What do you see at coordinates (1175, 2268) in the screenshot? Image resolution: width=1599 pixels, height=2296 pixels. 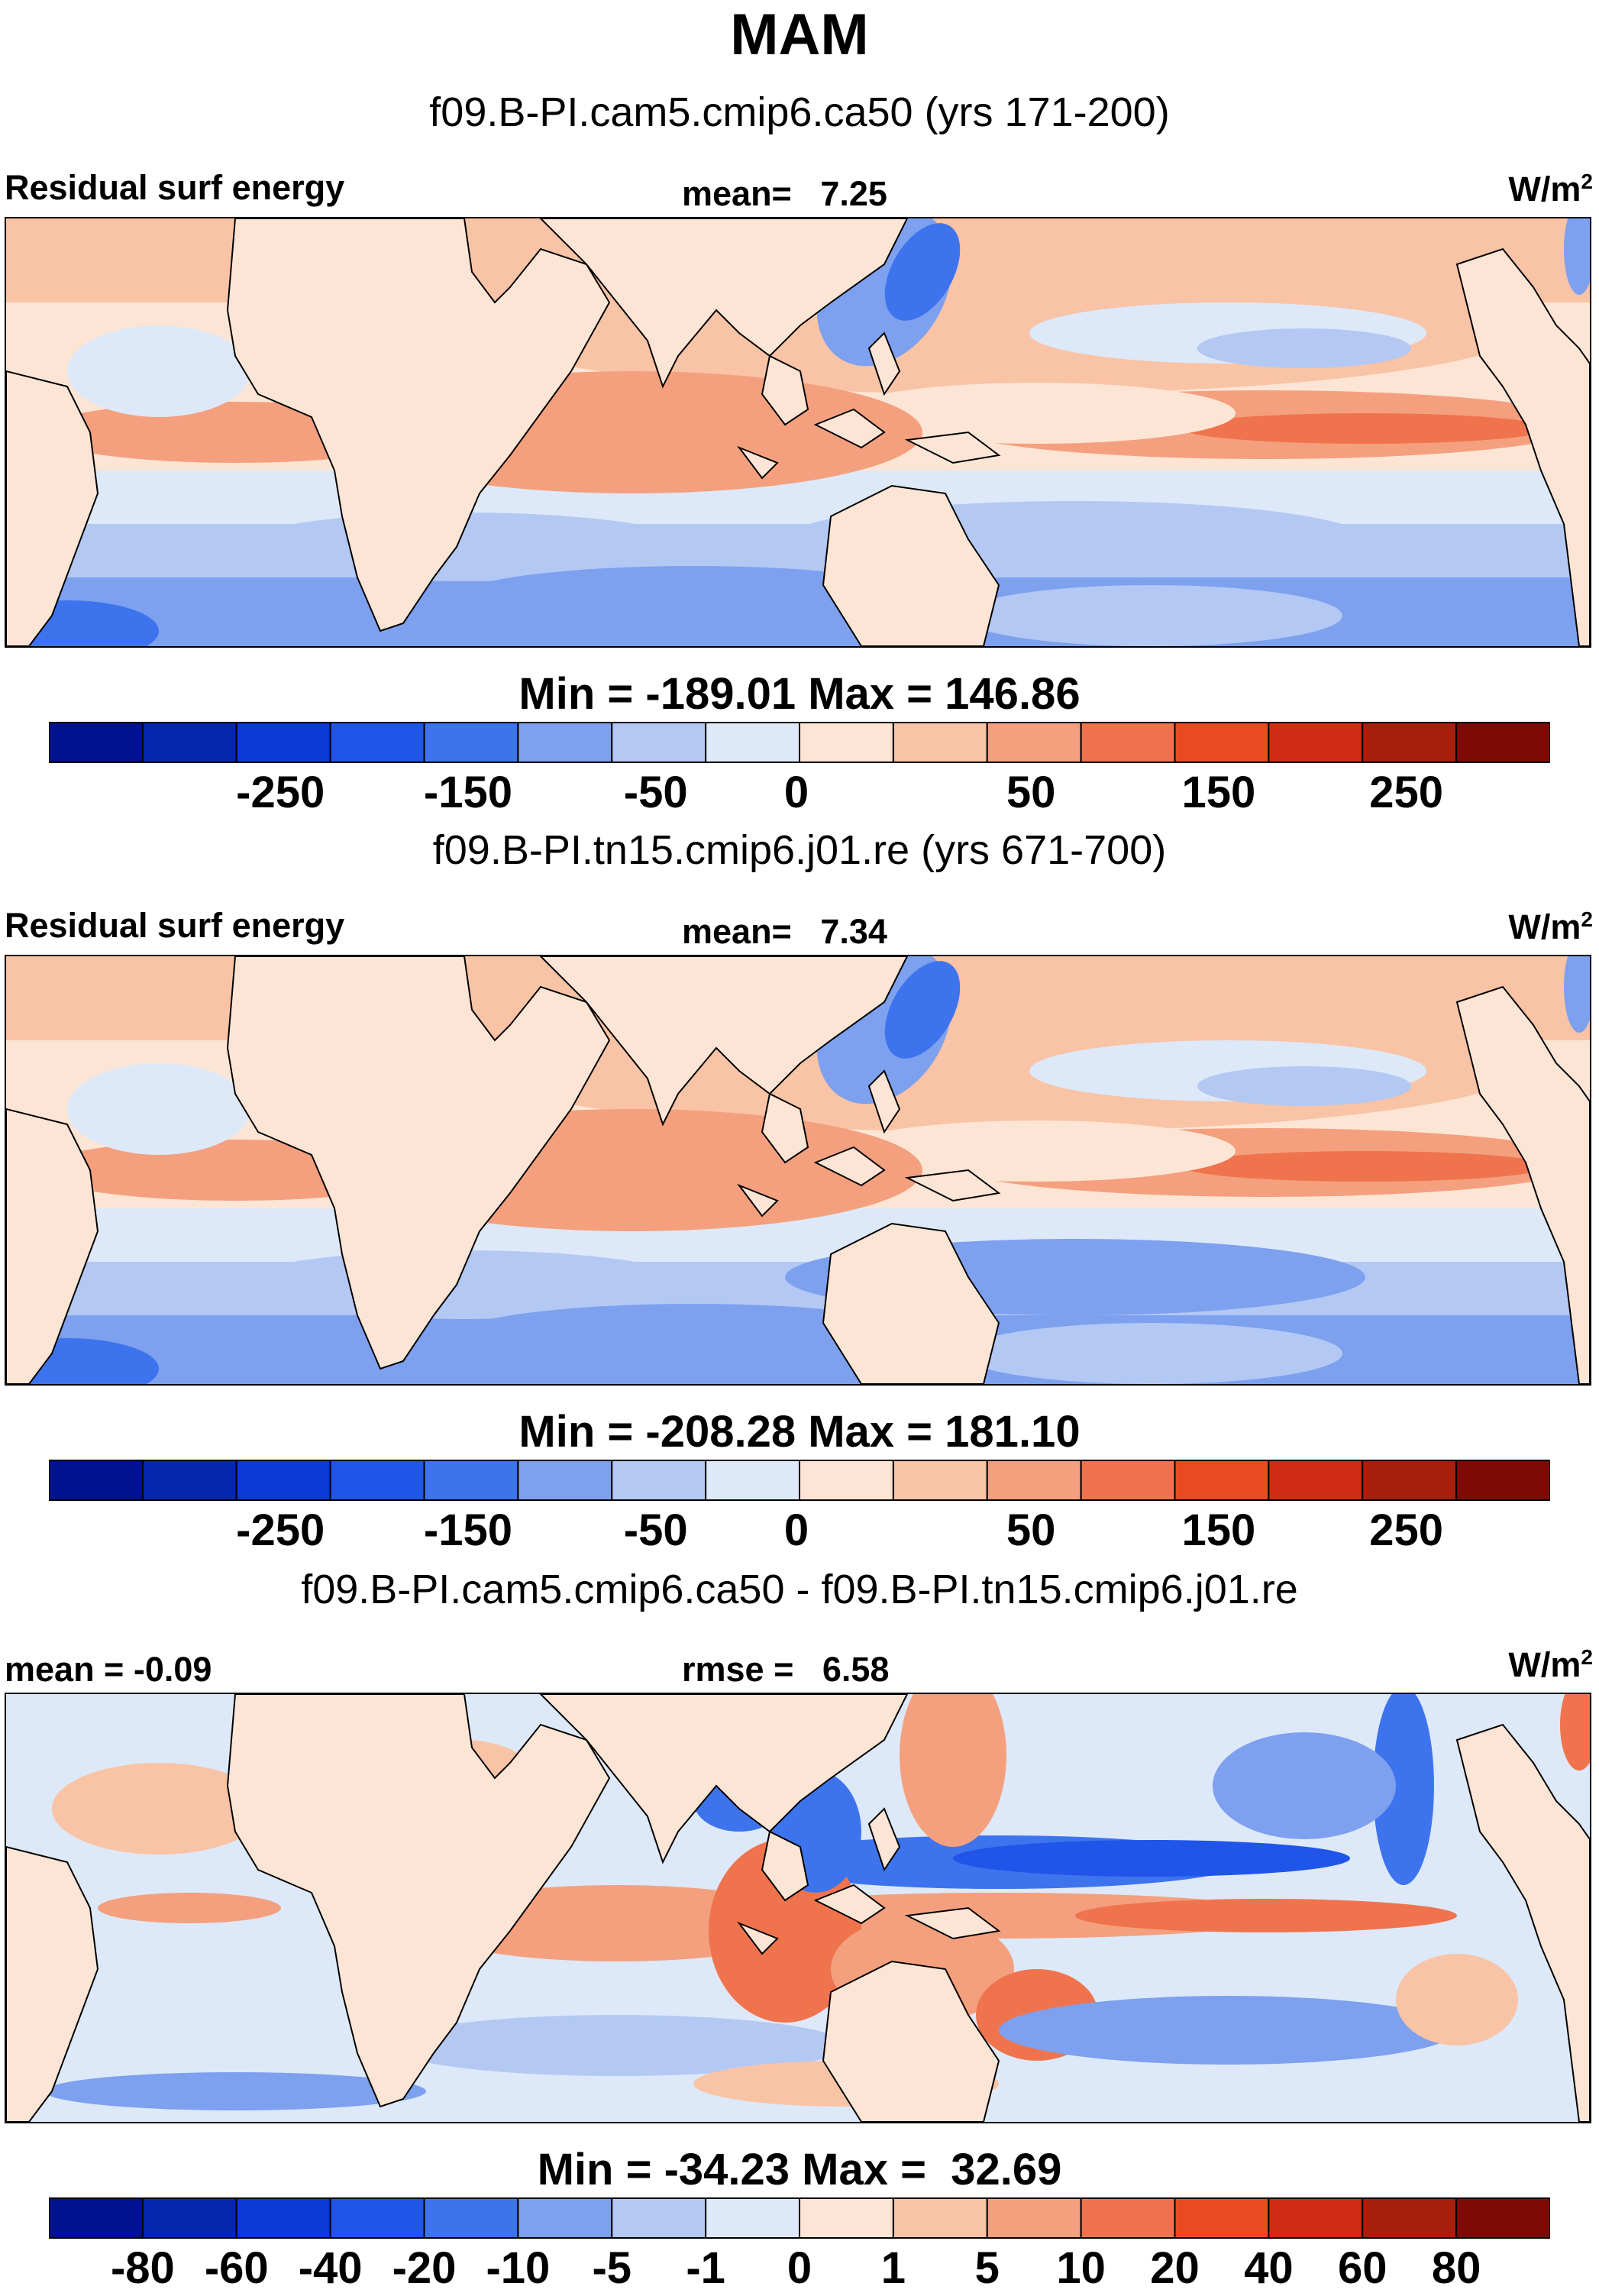 I see `colorbar-tick-label: 20` at bounding box center [1175, 2268].